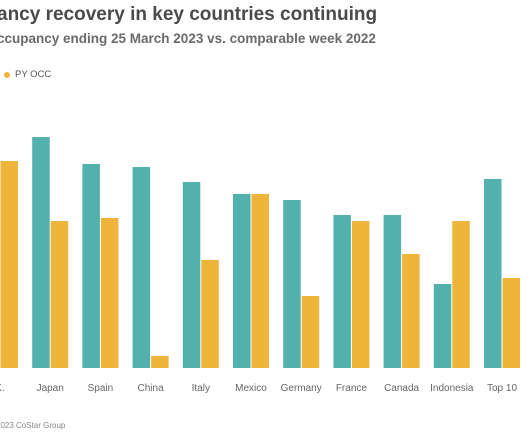  I want to click on legend: PY OCC, so click(27, 74).